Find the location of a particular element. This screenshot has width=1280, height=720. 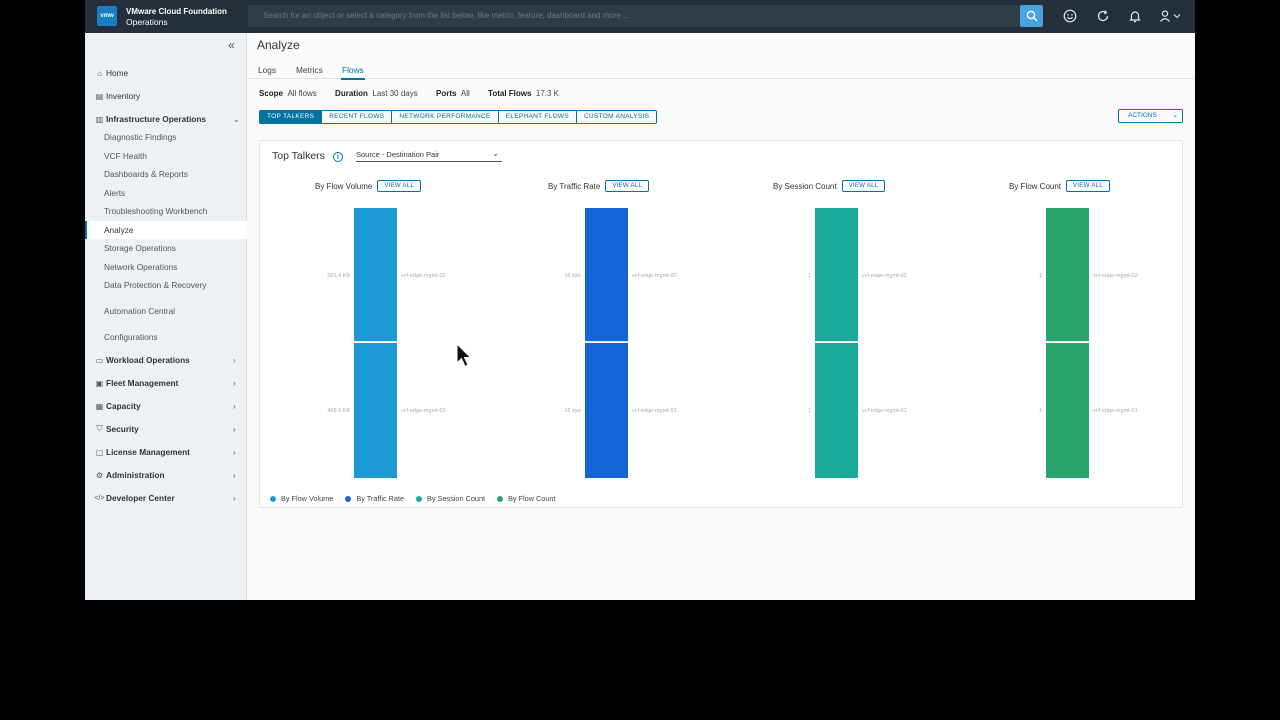

legend-item: By Flow Volume is located at coordinates (301, 498).